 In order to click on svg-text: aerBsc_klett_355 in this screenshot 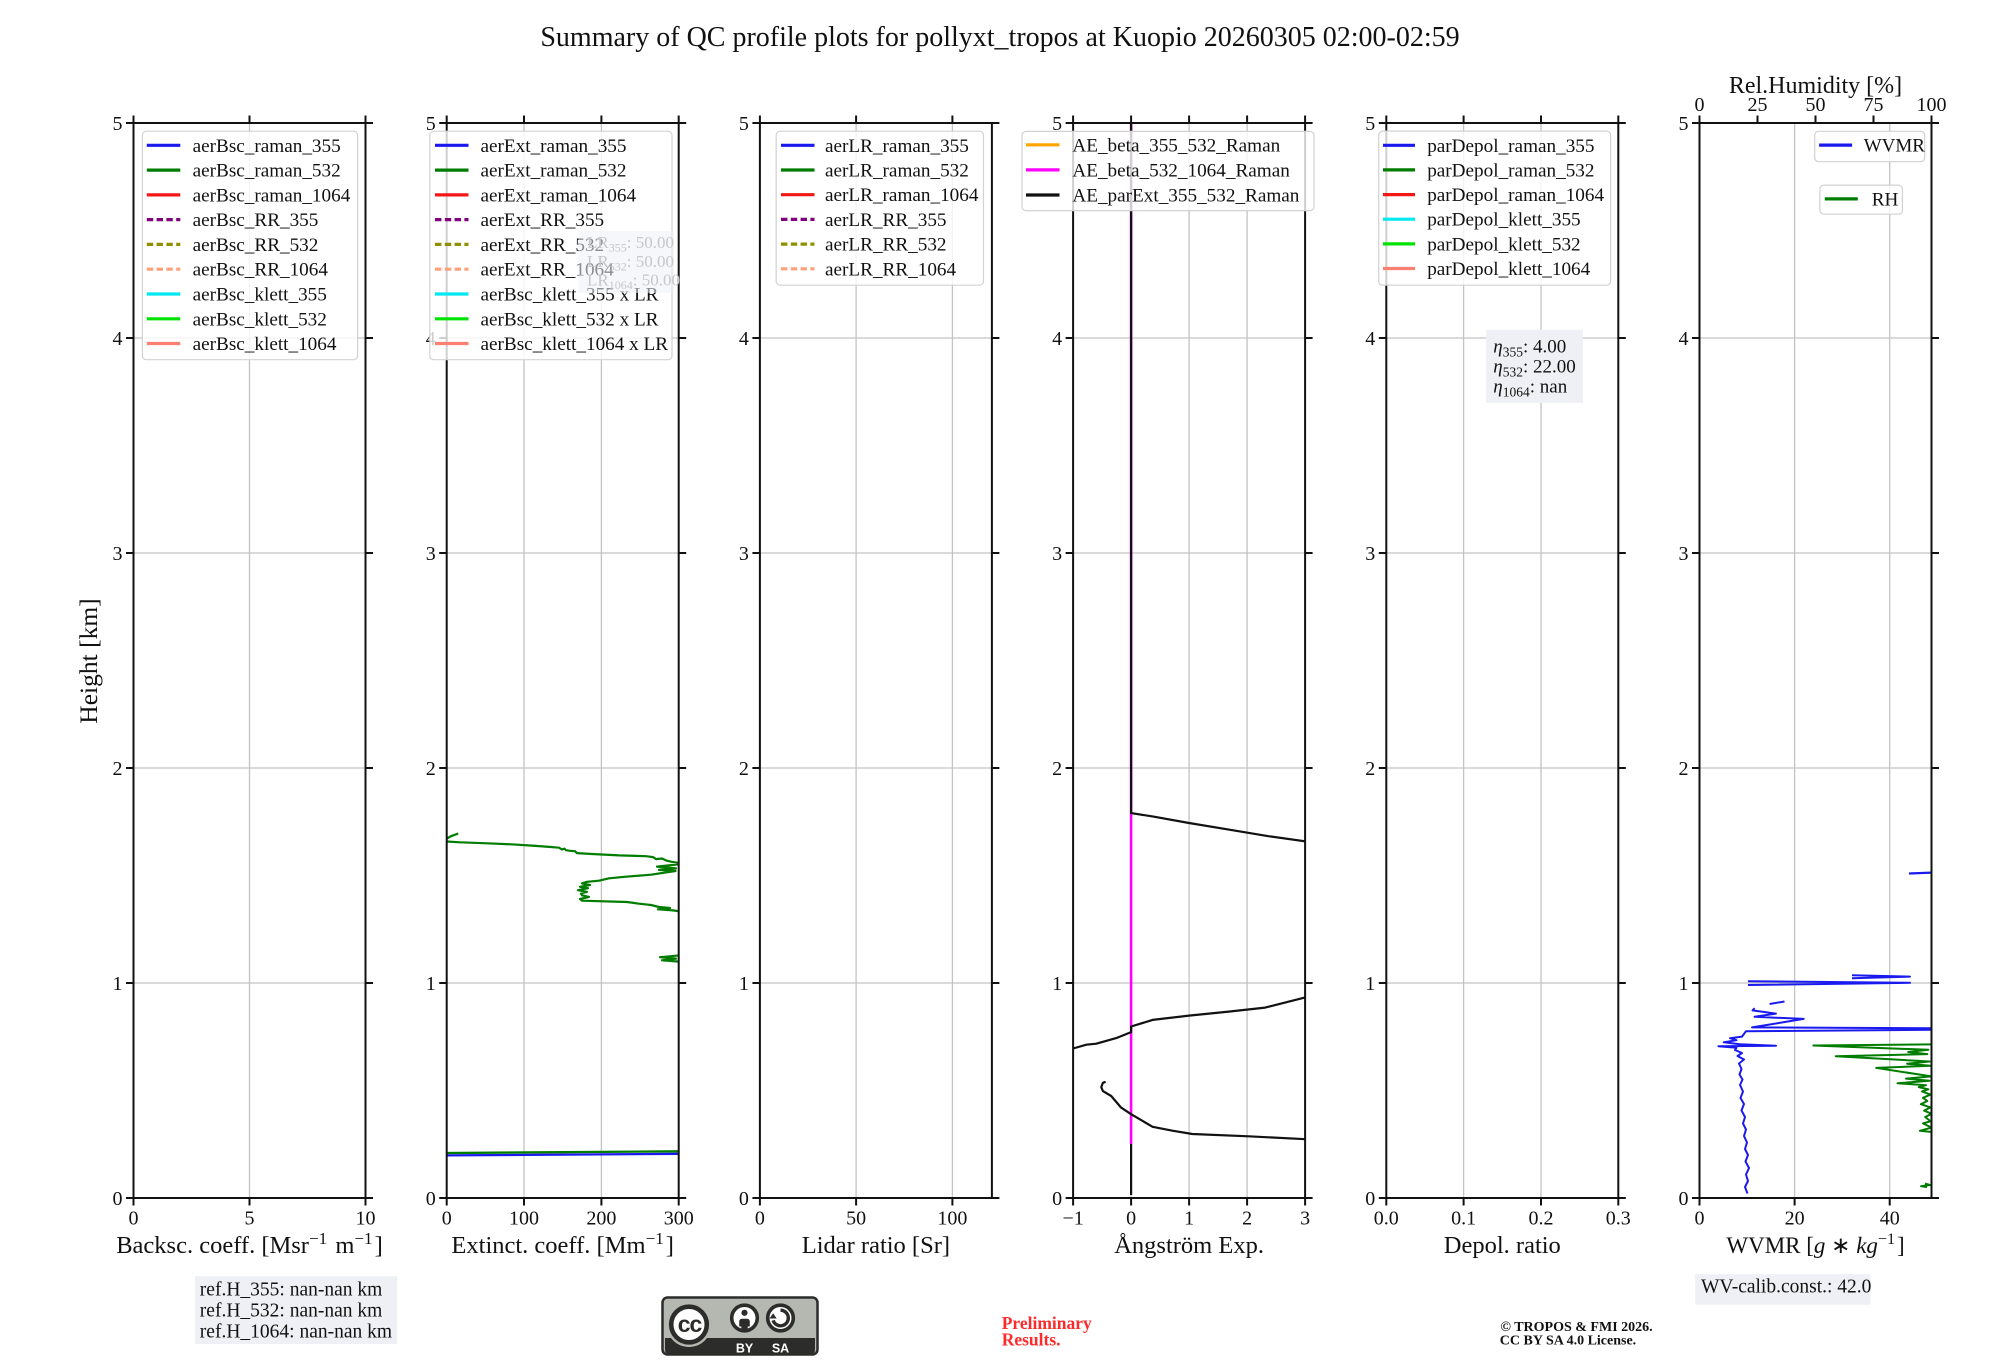, I will do `click(260, 295)`.